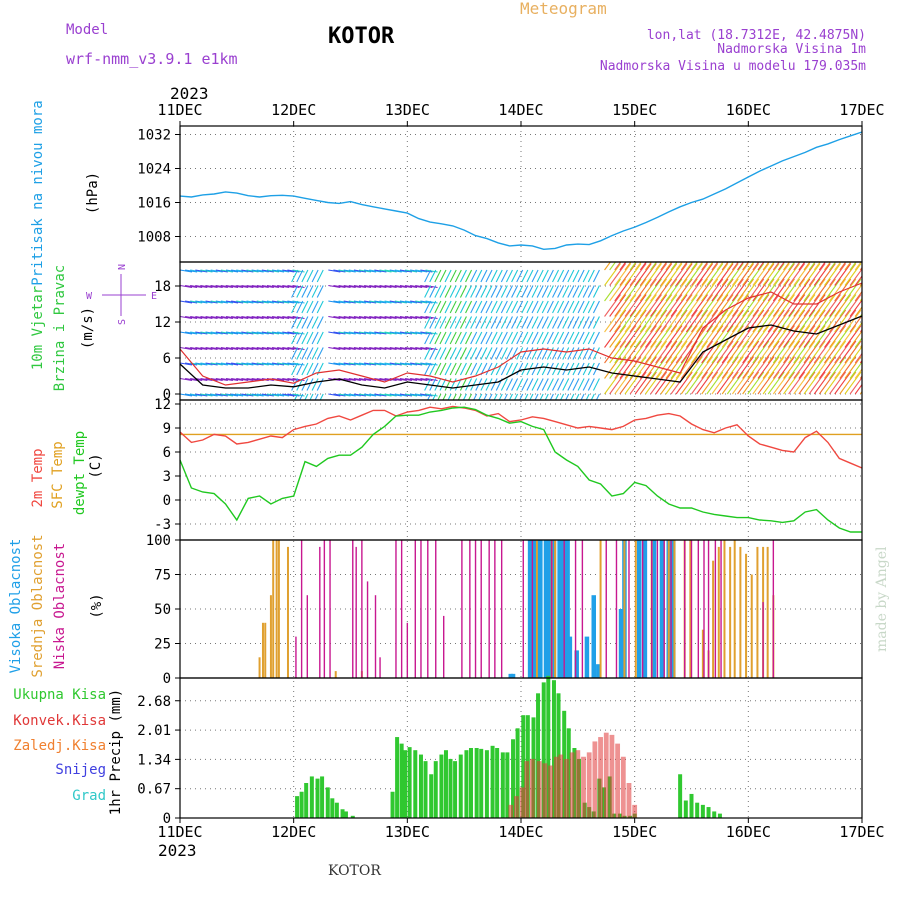 The width and height of the screenshot is (900, 900). What do you see at coordinates (167, 453) in the screenshot?
I see `temperature-ytick-label: 6` at bounding box center [167, 453].